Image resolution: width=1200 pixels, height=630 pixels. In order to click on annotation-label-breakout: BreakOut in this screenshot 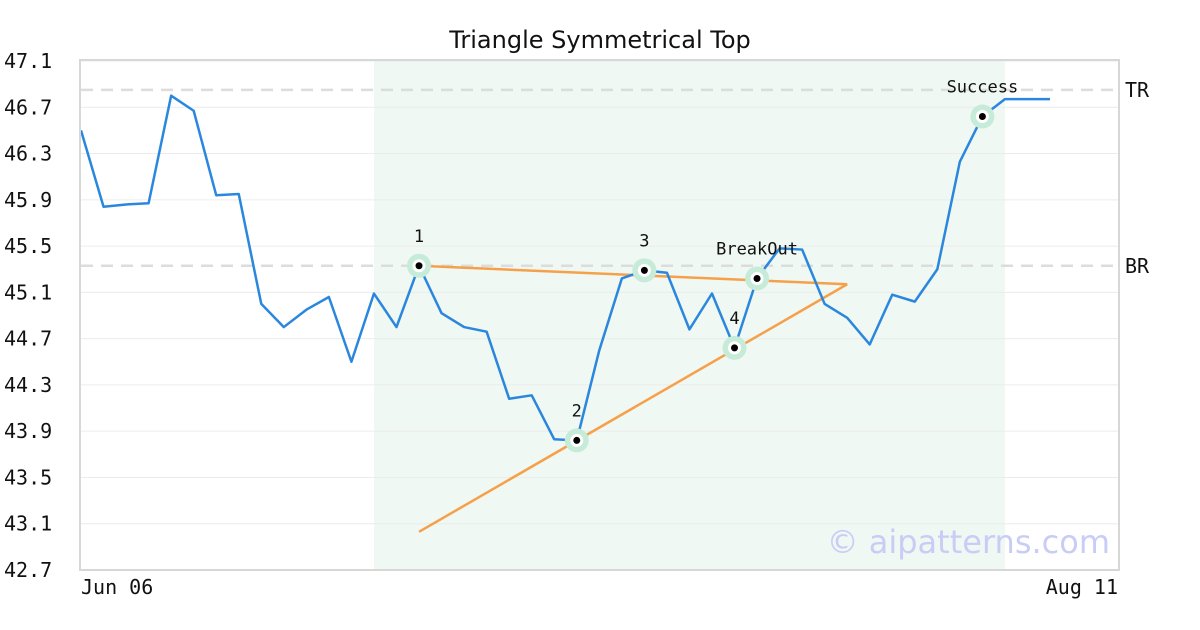, I will do `click(757, 249)`.